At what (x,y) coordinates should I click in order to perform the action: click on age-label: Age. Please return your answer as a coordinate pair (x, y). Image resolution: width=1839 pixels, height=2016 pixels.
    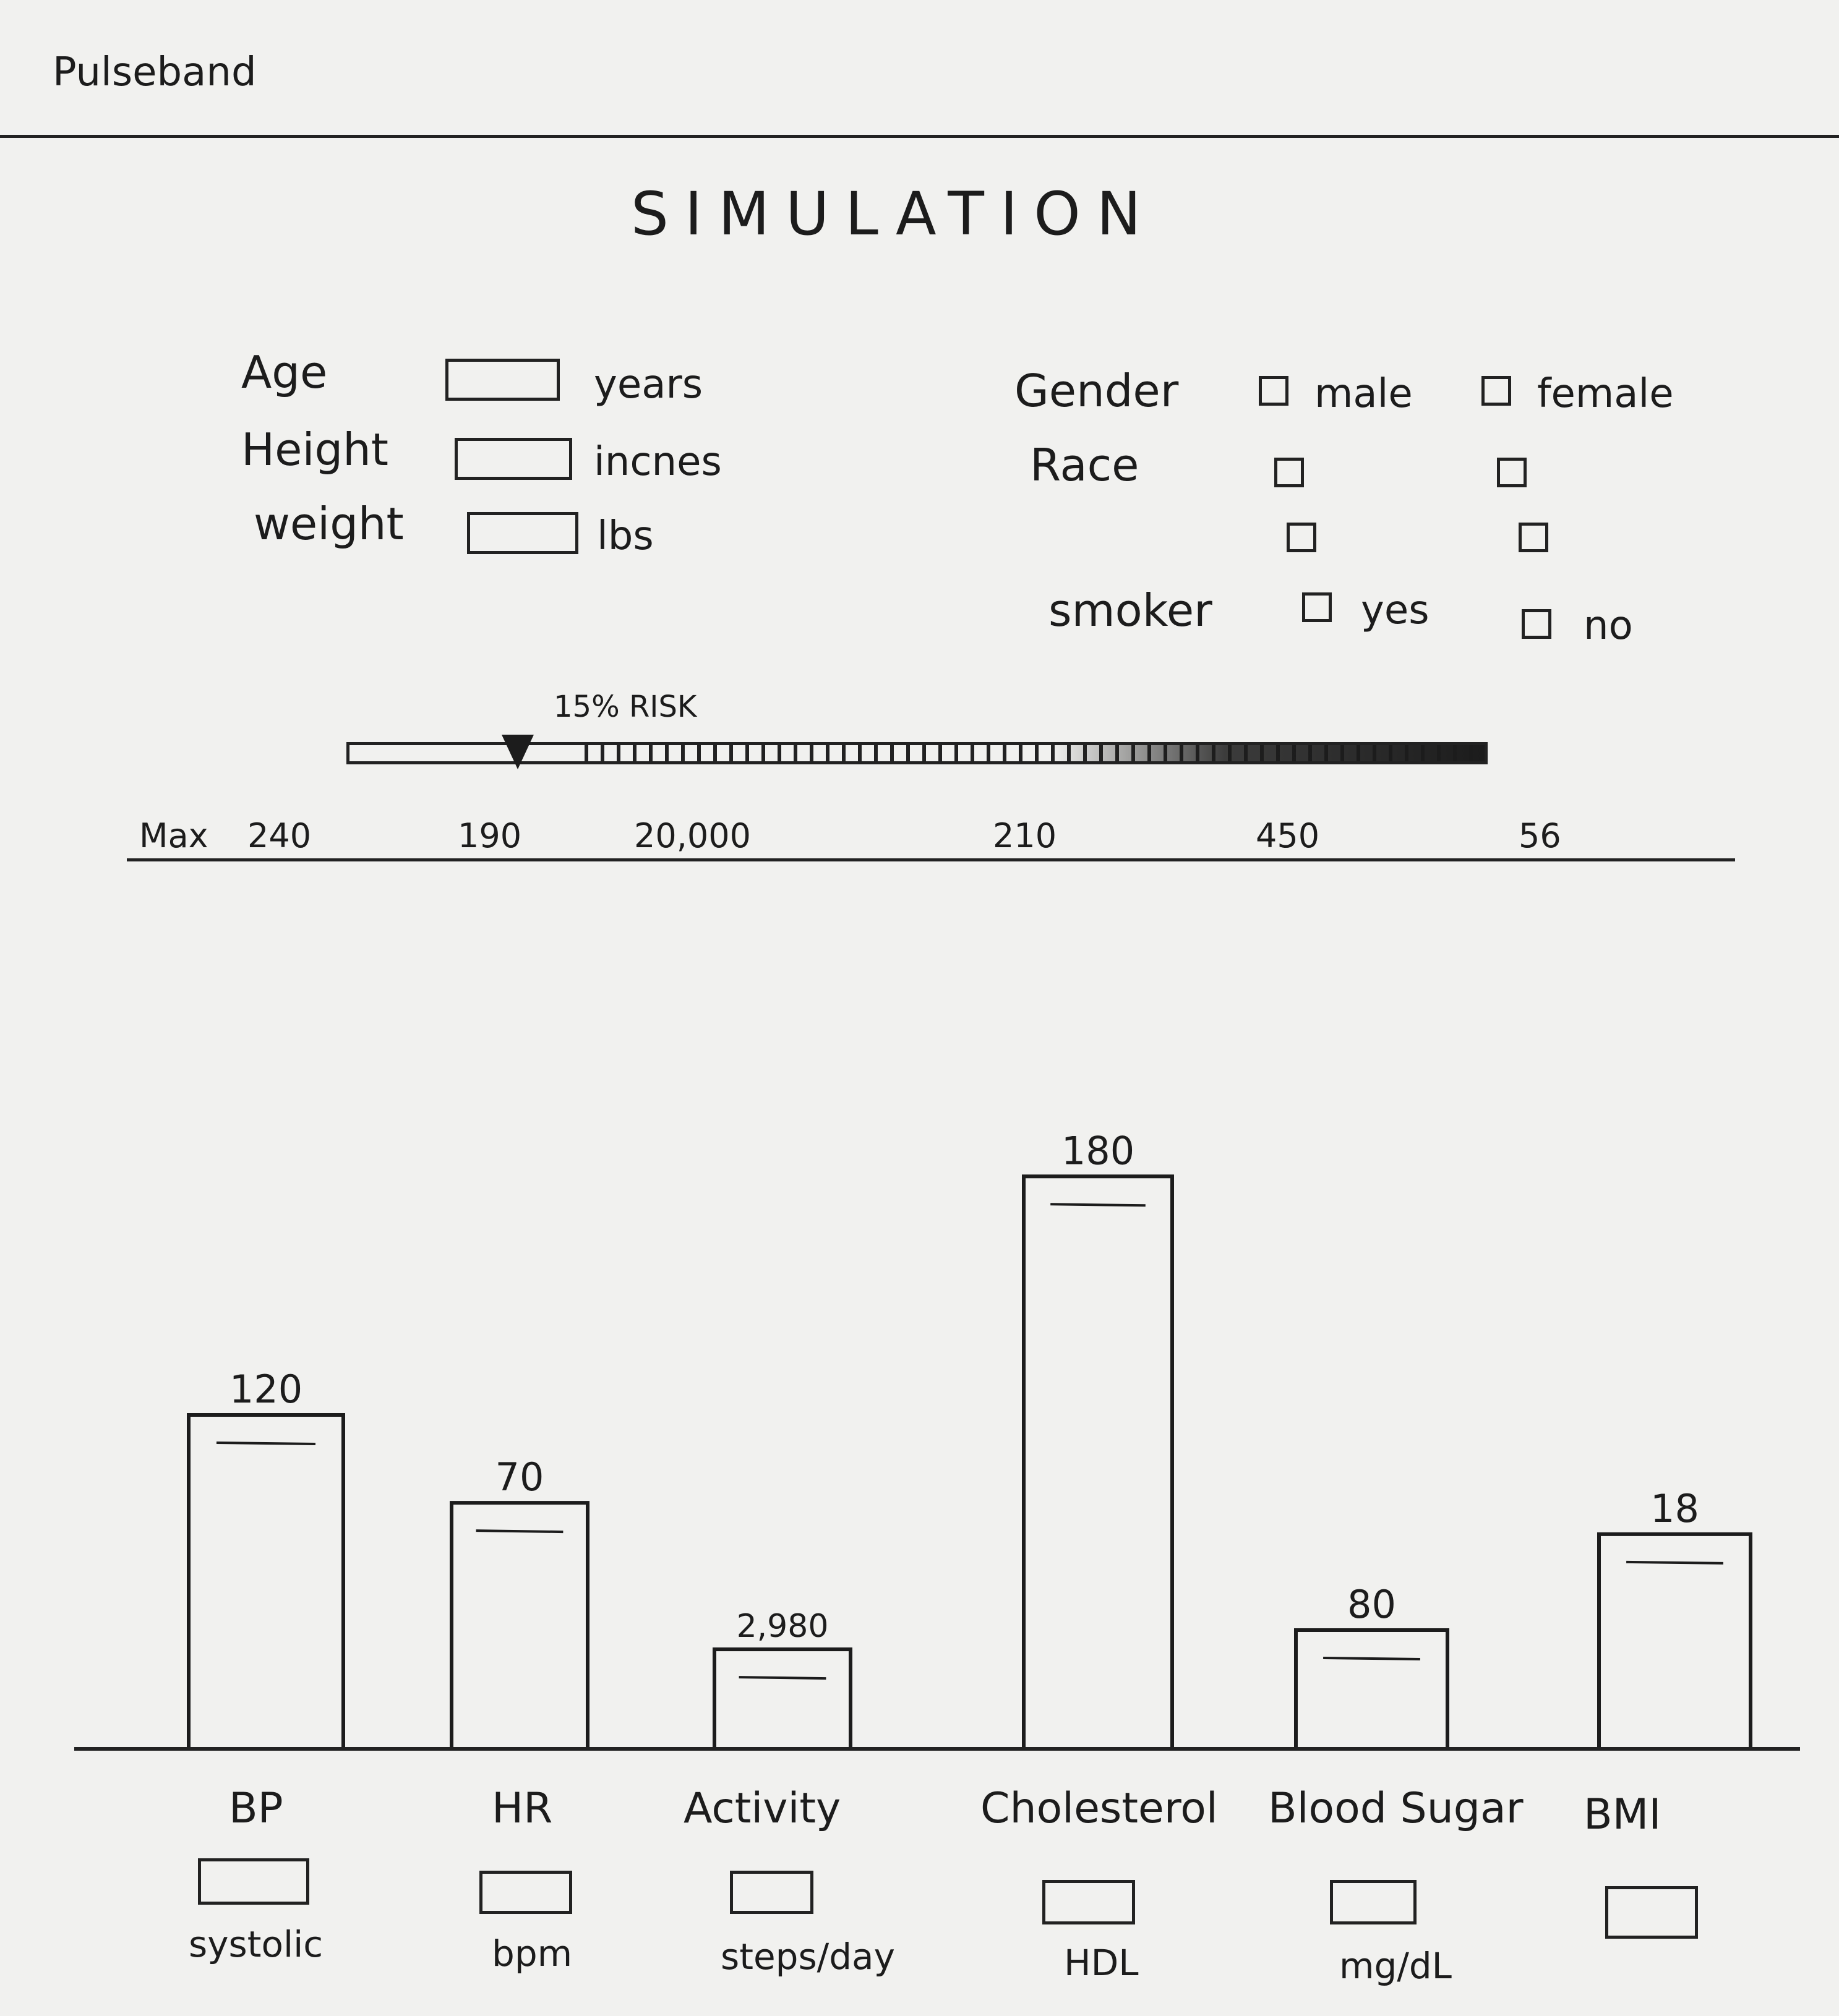
    Looking at the image, I should click on (284, 372).